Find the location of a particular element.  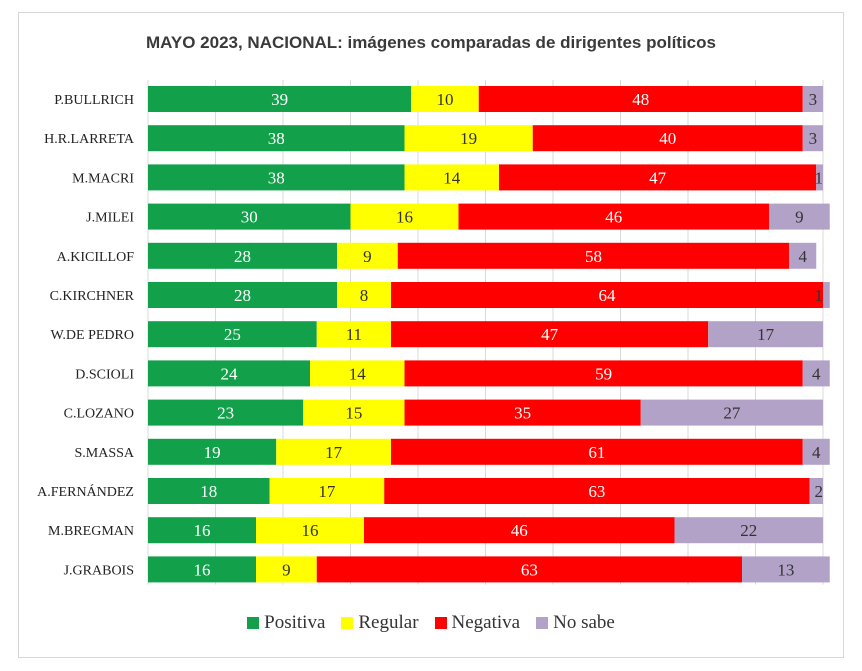

category-label: C.KIRCHNER is located at coordinates (92, 296).